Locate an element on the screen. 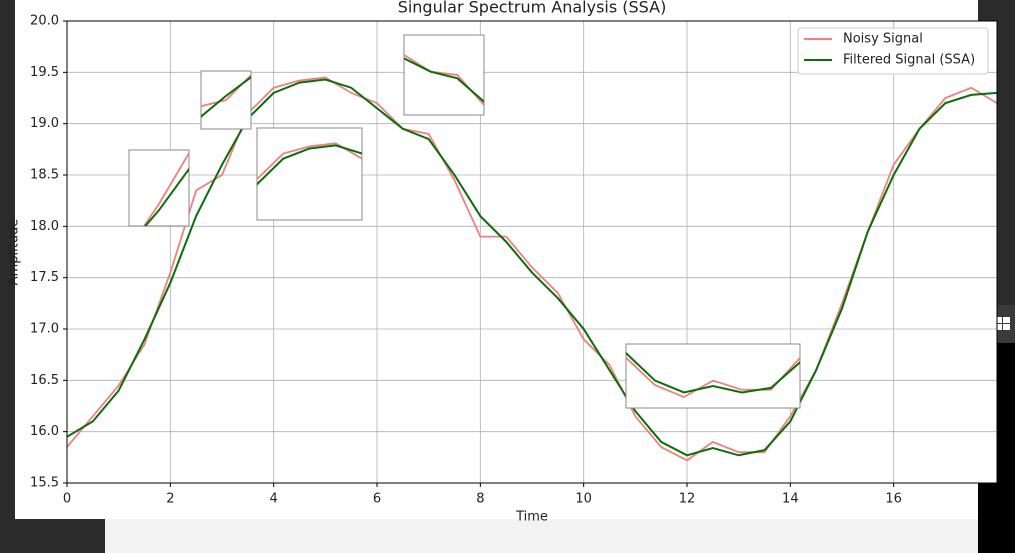 The height and width of the screenshot is (553, 1015). legend-label: Filtered Signal (SSA) is located at coordinates (909, 60).